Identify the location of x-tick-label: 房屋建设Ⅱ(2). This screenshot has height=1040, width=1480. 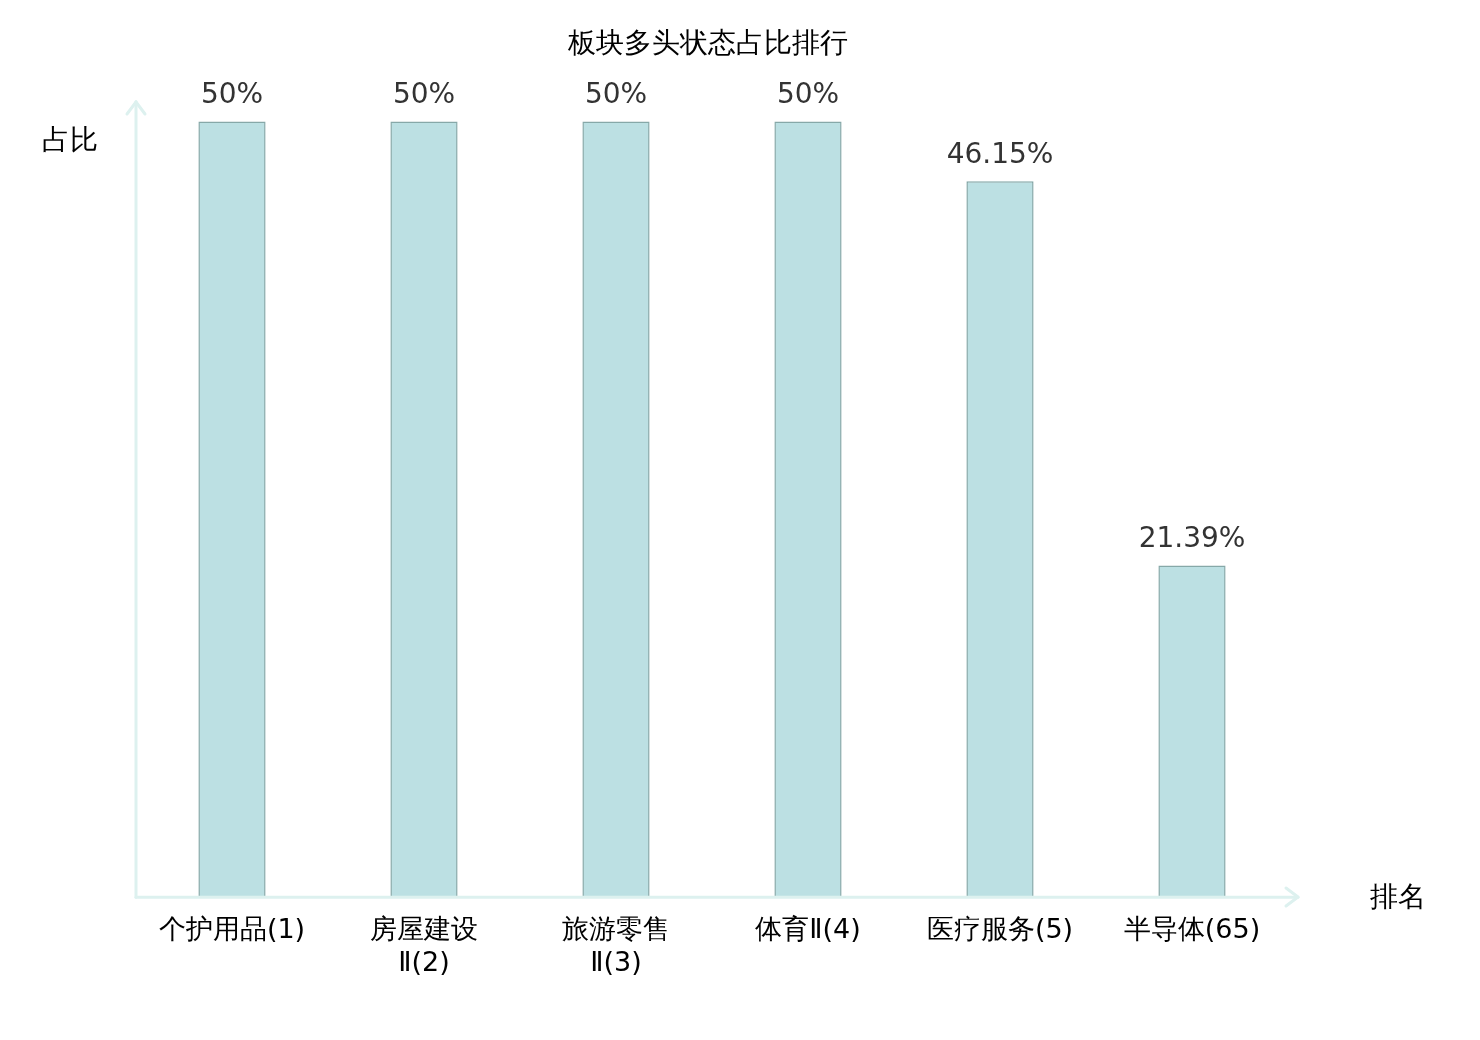
(424, 945).